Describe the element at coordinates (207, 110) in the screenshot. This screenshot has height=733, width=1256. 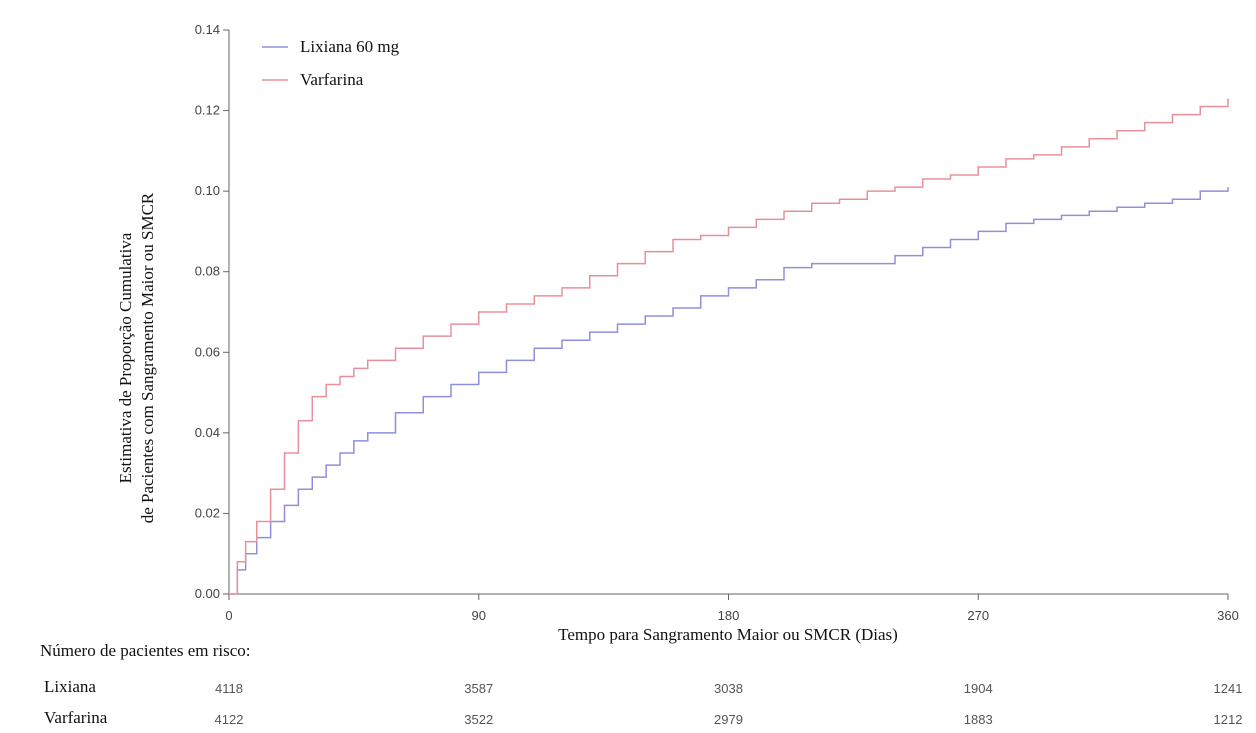
I see `y-tick-label: 0.12` at that location.